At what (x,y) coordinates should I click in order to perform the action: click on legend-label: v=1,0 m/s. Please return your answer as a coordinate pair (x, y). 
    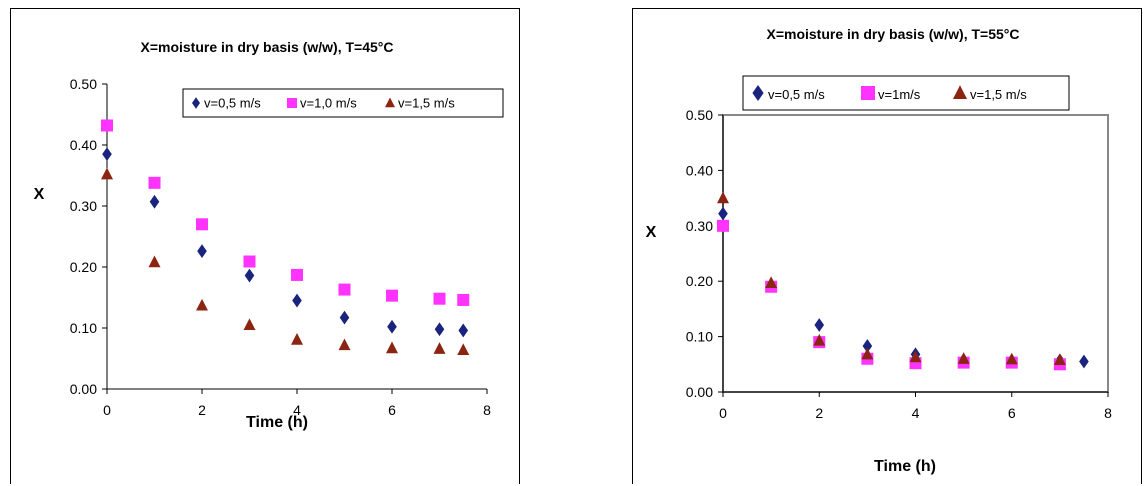
    Looking at the image, I should click on (328, 103).